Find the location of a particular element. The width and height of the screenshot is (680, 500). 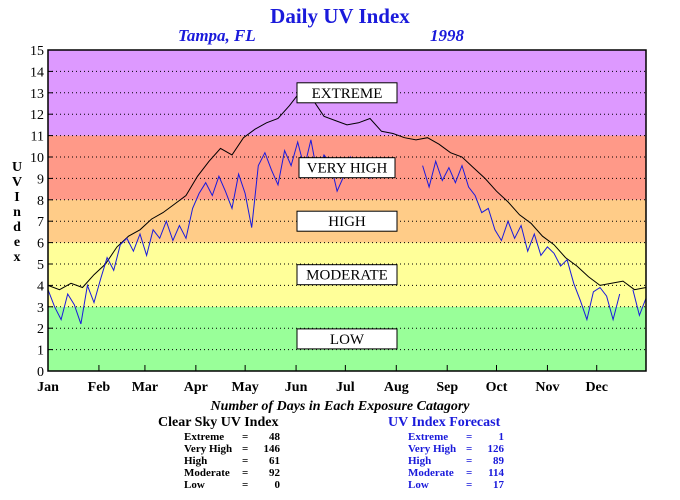

y-tick-label: 7 is located at coordinates (40, 222).